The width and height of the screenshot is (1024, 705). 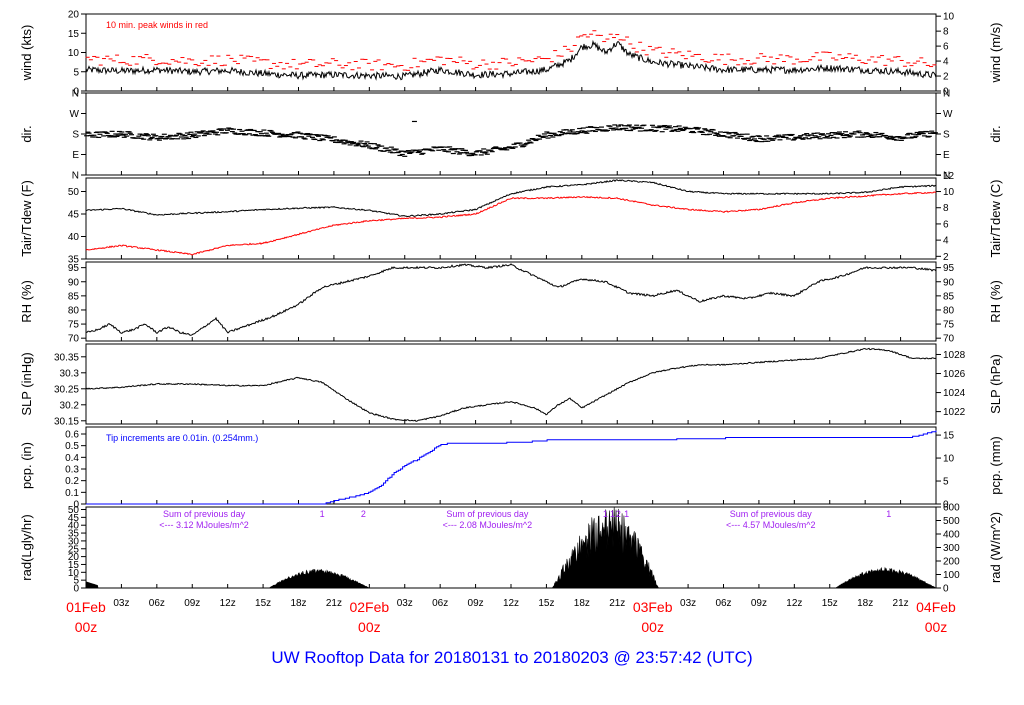 What do you see at coordinates (74, 215) in the screenshot?
I see `temp-left-tick-label: 45` at bounding box center [74, 215].